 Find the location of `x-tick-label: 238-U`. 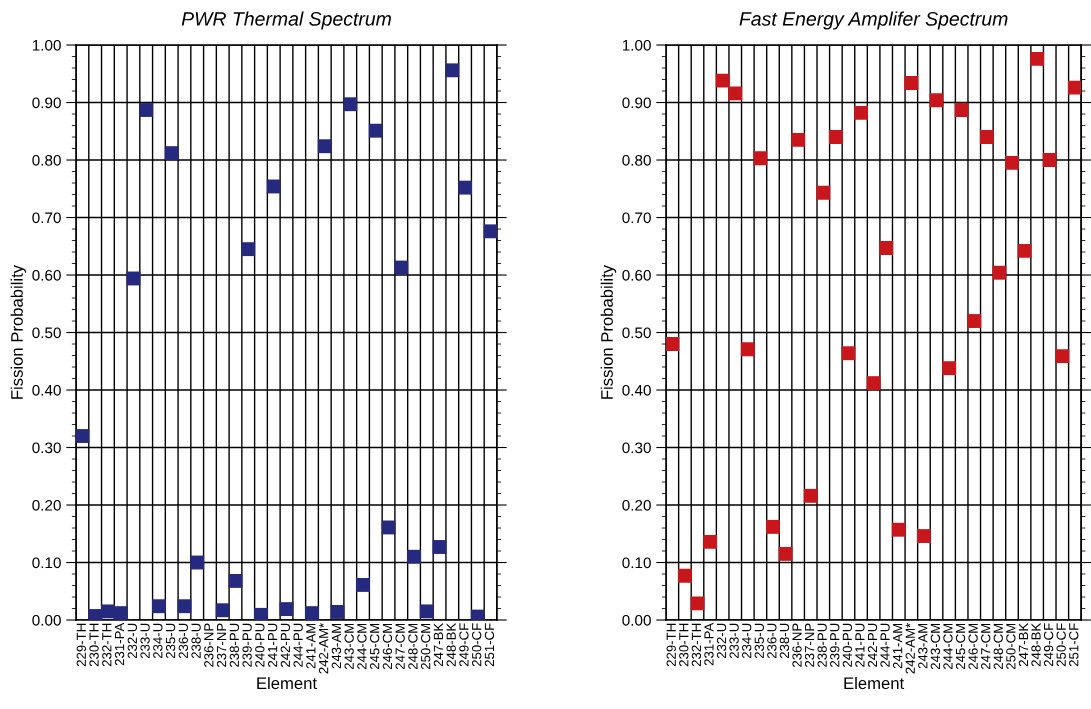

x-tick-label: 238-U is located at coordinates (784, 641).